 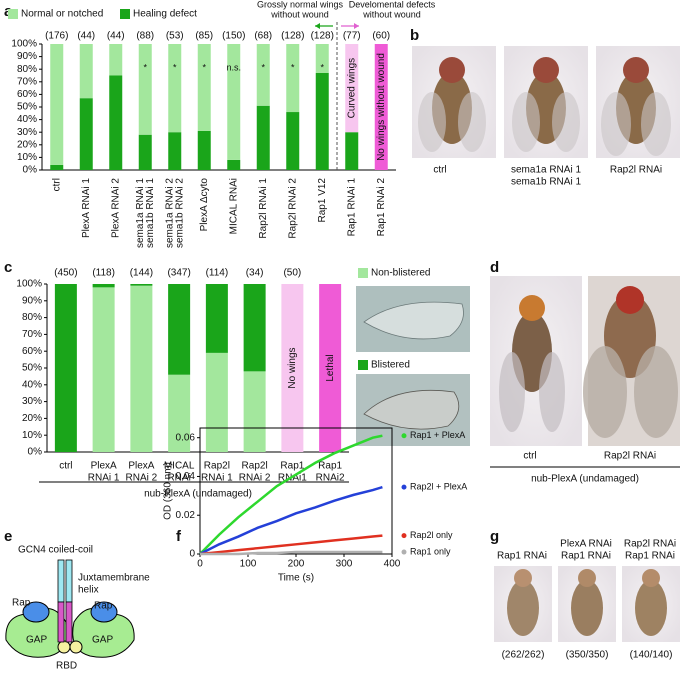 I want to click on diagram-label: helix, so click(x=88, y=590).